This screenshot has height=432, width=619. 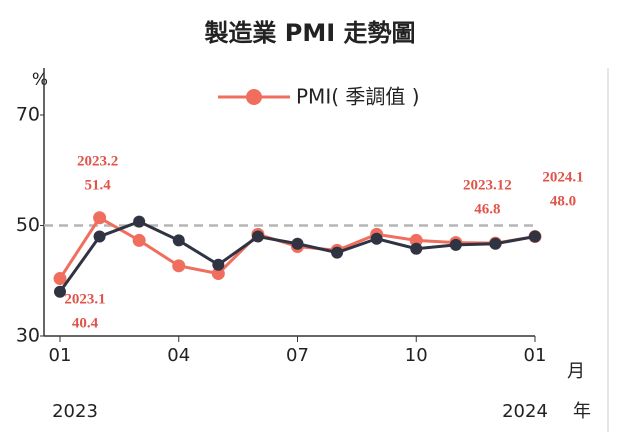 What do you see at coordinates (178, 355) in the screenshot?
I see `x-tick-label: 04` at bounding box center [178, 355].